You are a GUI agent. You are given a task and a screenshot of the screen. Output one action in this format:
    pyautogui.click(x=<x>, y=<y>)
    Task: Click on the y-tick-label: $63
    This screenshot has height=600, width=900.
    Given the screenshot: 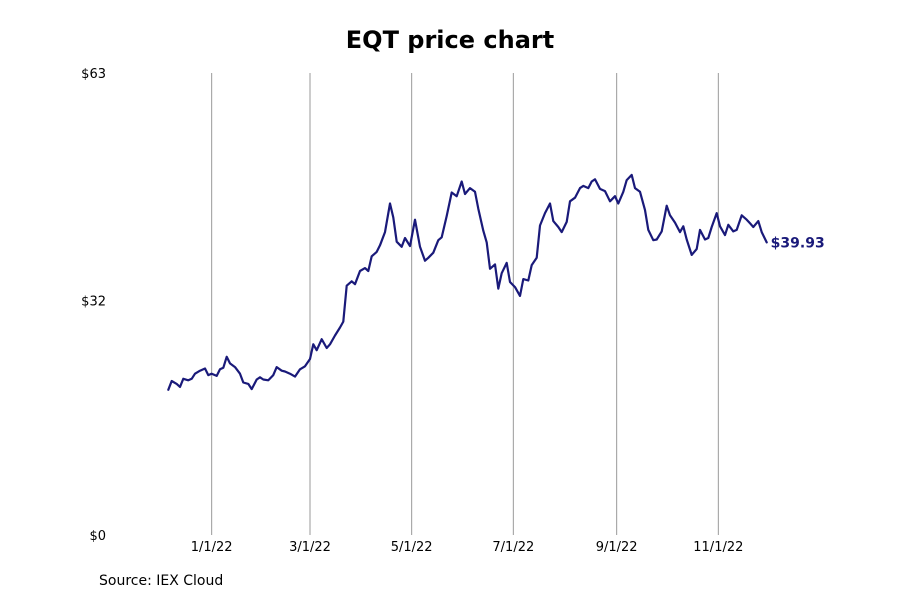 What is the action you would take?
    pyautogui.click(x=93, y=74)
    